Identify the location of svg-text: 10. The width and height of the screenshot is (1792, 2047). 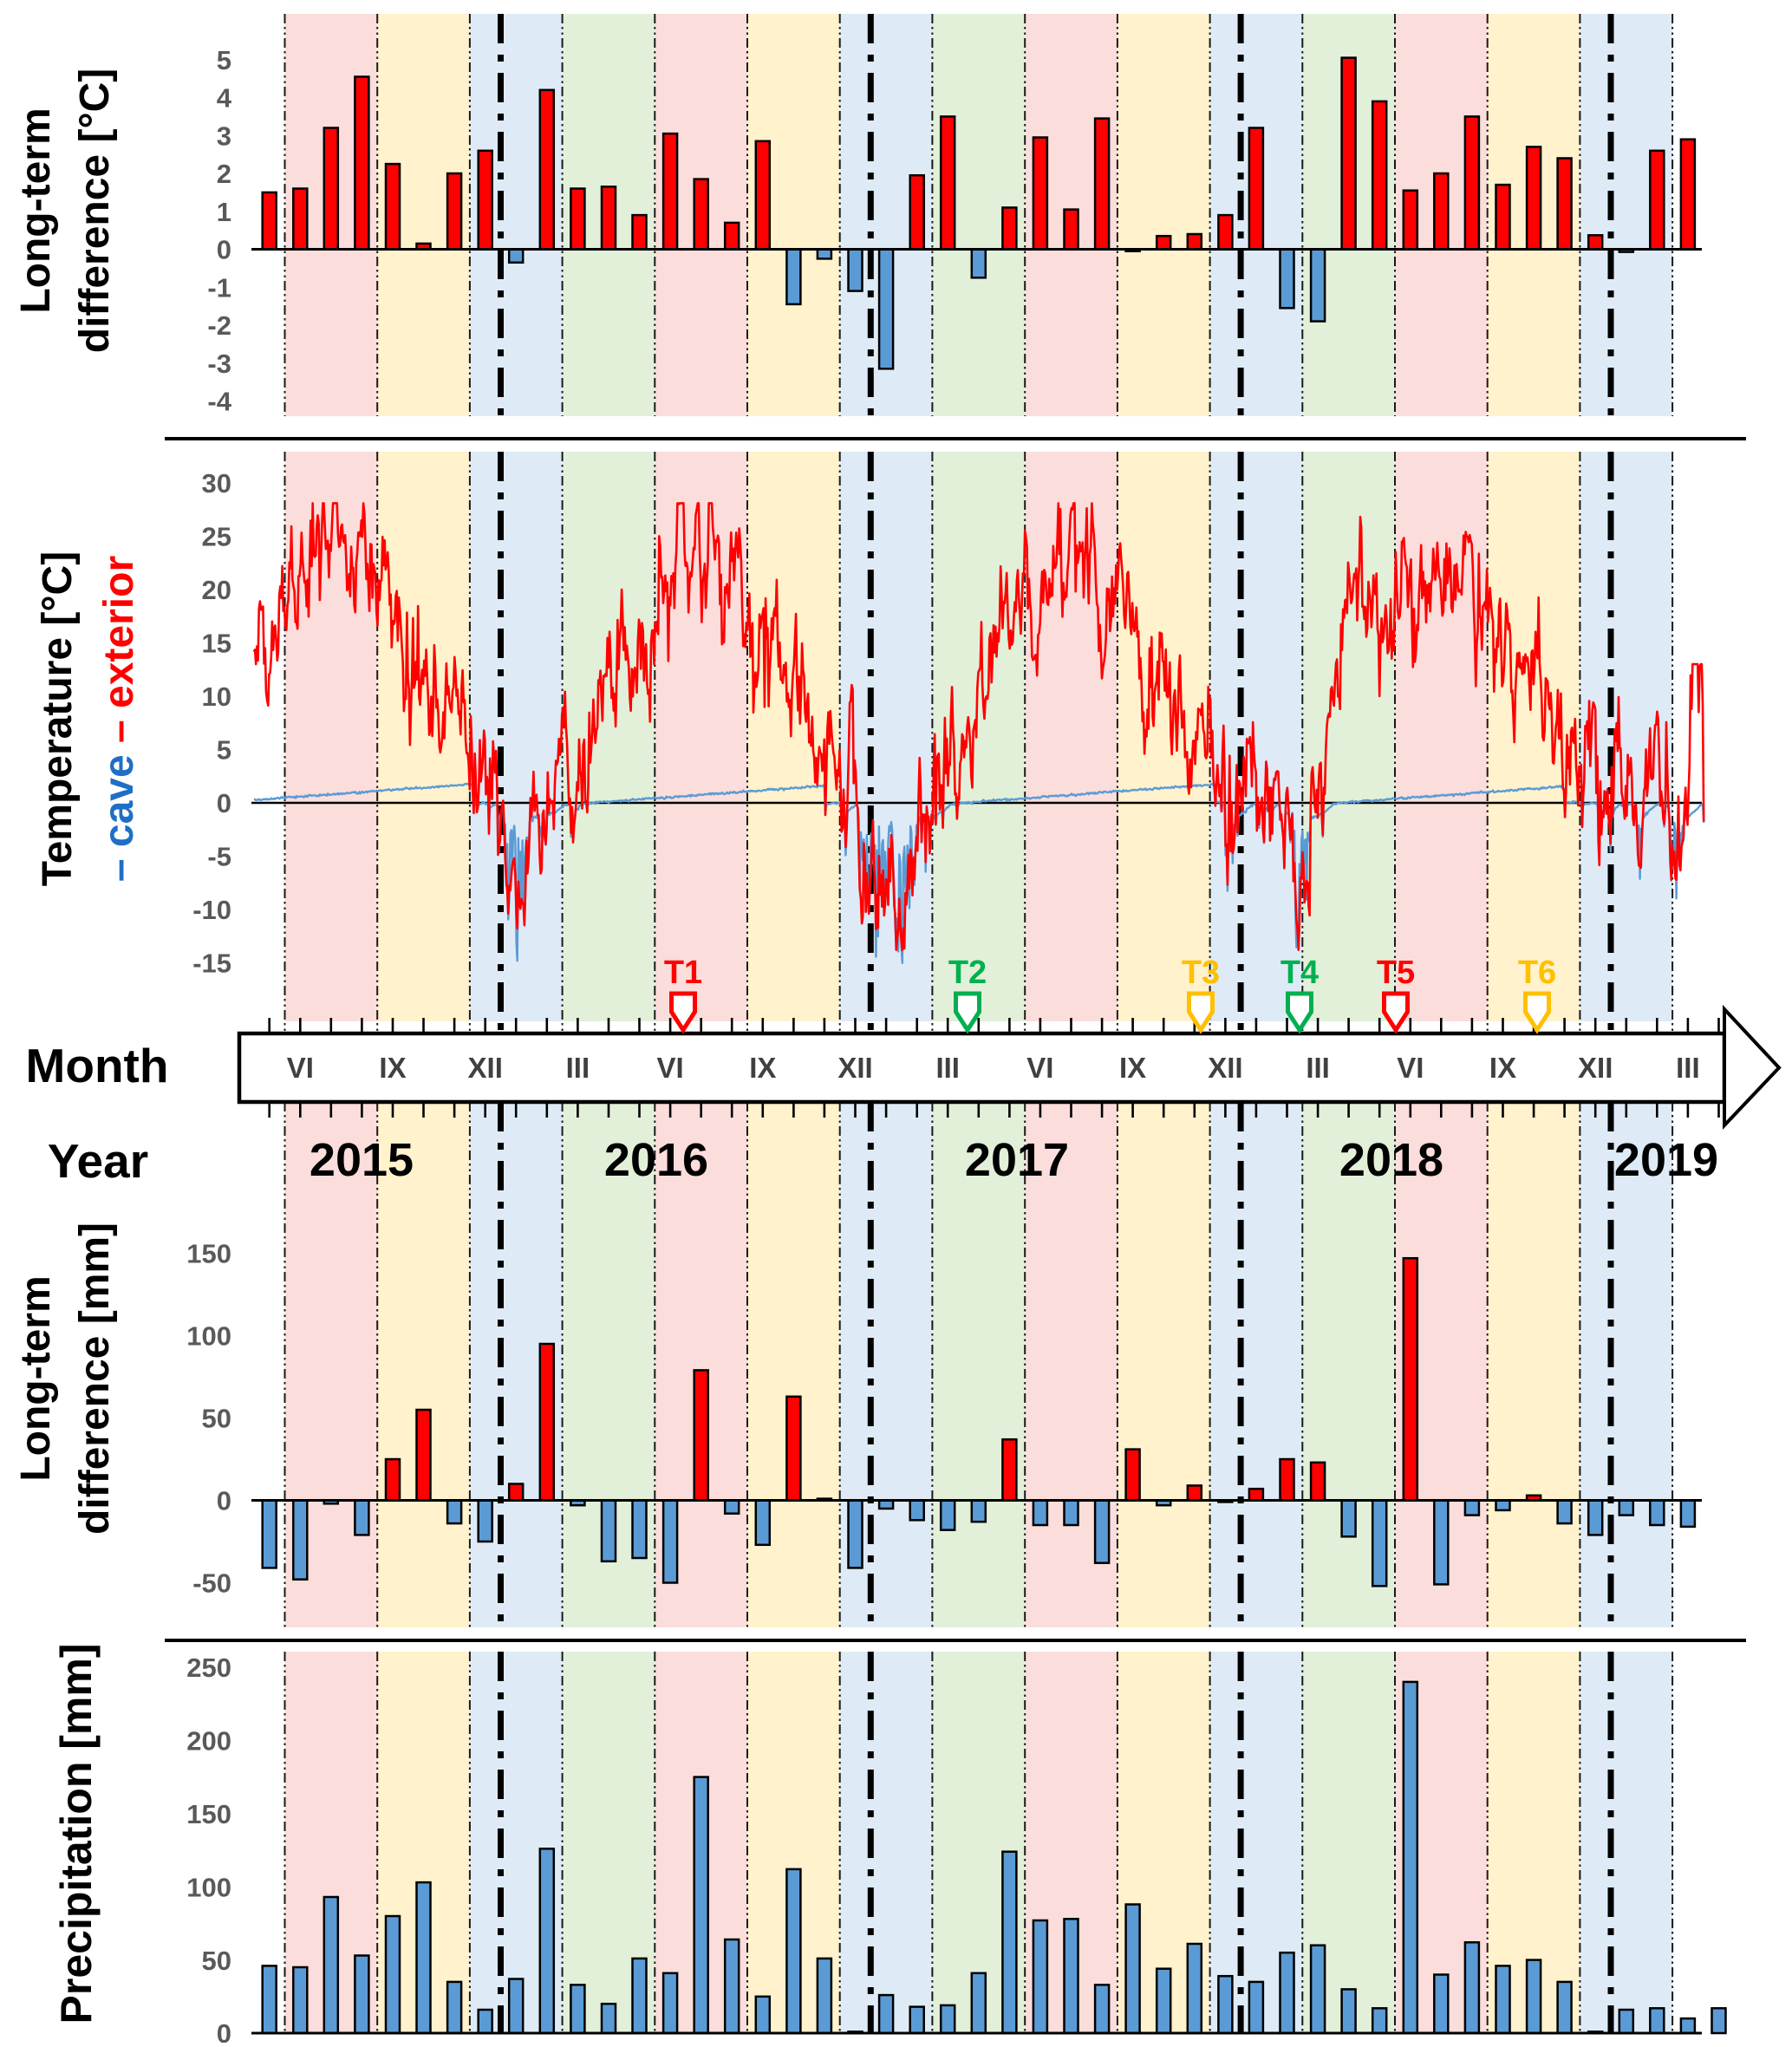
(216, 696).